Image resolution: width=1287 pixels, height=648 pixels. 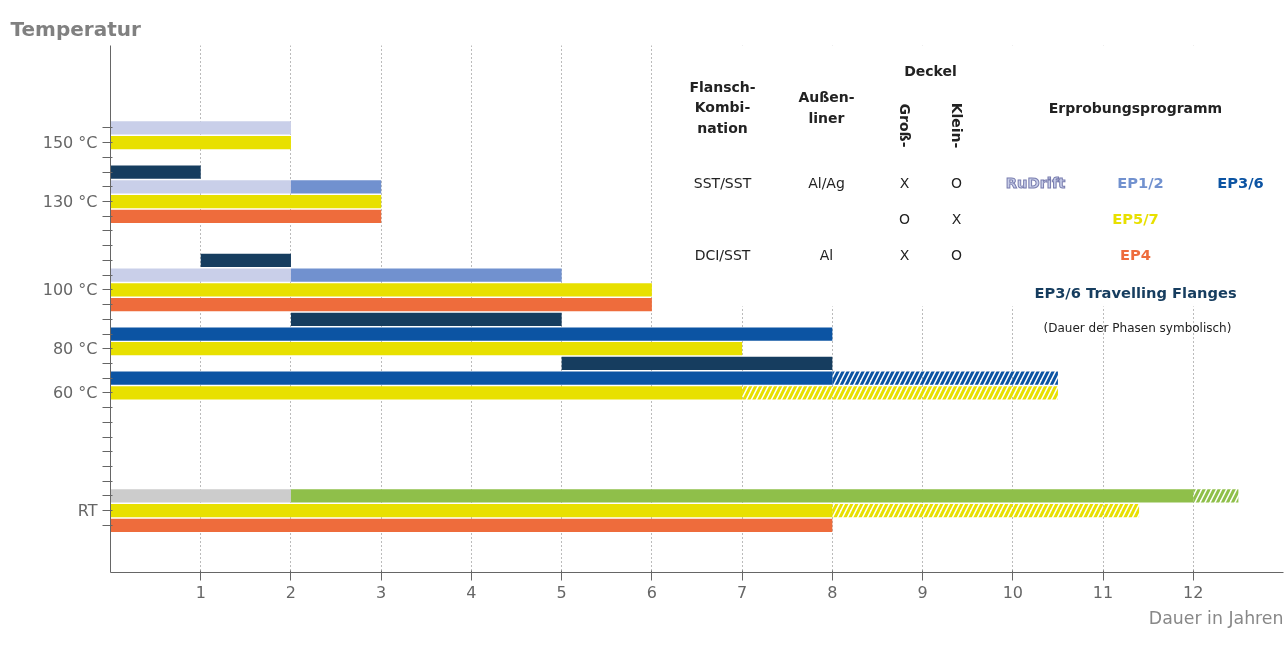 What do you see at coordinates (471, 592) in the screenshot?
I see `x-tick-label: 4` at bounding box center [471, 592].